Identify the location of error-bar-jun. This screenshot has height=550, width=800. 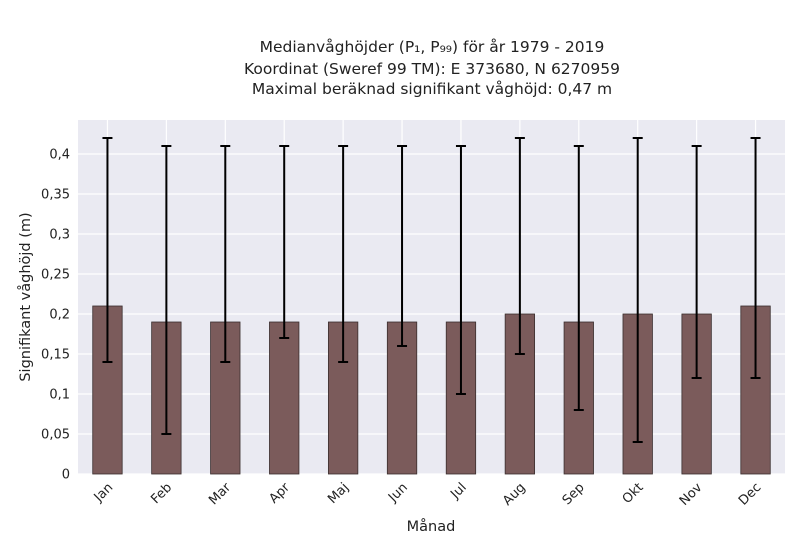
(402, 246).